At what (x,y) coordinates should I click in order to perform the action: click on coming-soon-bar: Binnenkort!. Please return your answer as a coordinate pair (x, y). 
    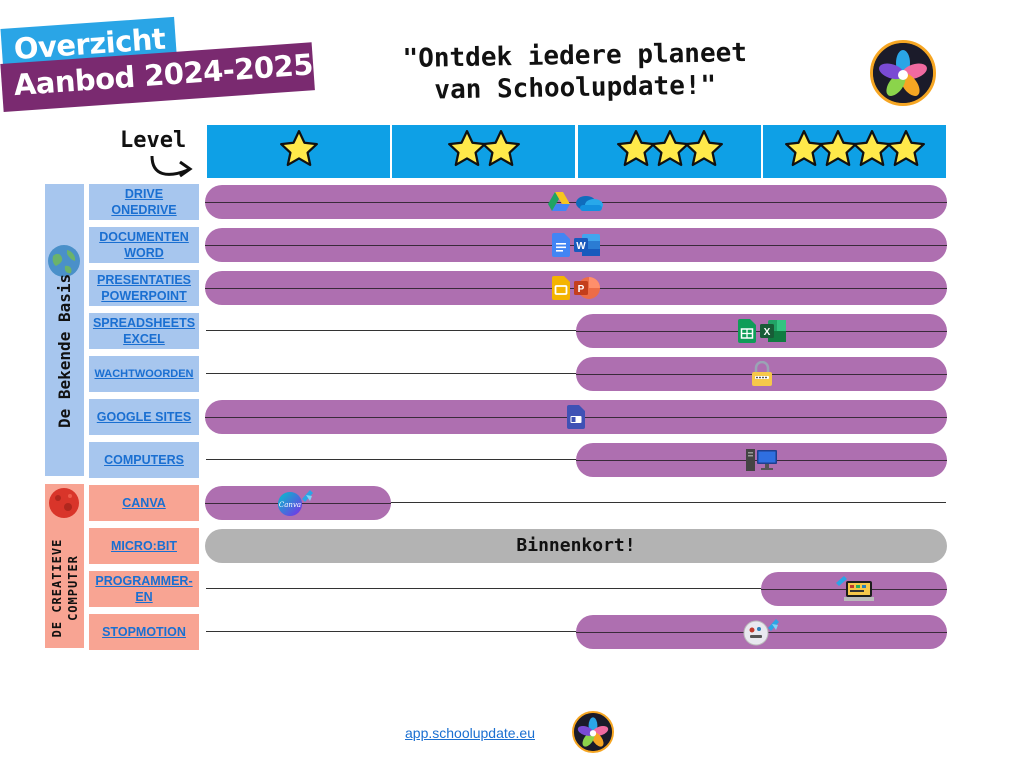
    Looking at the image, I should click on (576, 546).